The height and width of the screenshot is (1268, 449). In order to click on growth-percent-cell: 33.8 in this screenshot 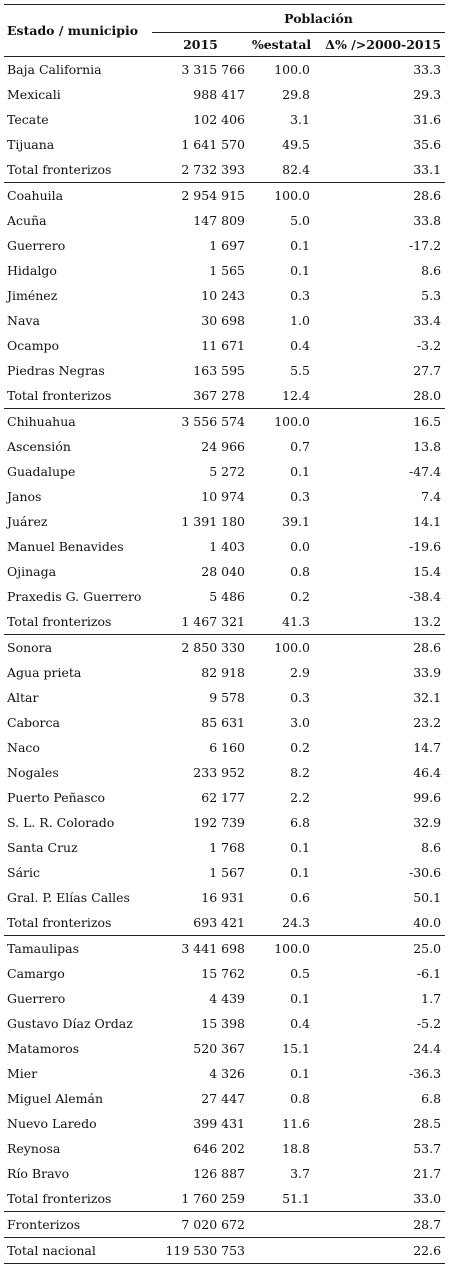, I will do `click(427, 220)`.